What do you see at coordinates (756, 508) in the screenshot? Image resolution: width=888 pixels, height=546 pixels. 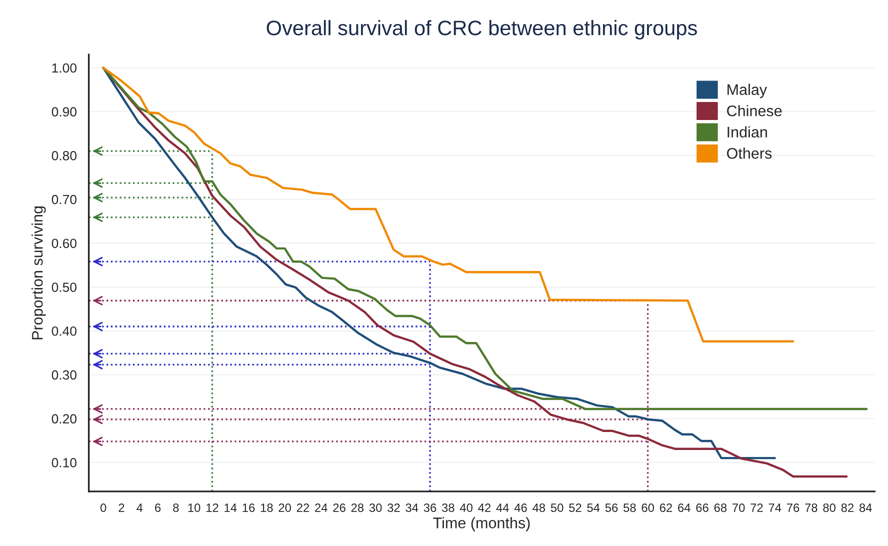 I see `x-tick-label: 72` at bounding box center [756, 508].